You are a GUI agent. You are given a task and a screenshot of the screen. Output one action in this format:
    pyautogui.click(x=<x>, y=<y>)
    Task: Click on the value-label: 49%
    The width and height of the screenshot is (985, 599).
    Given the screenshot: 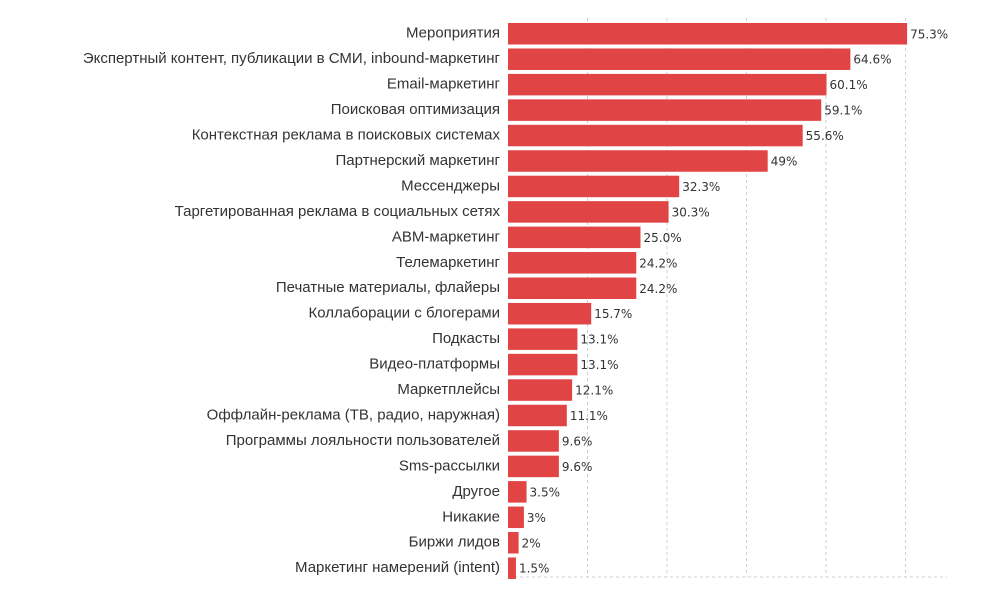 What is the action you would take?
    pyautogui.click(x=784, y=162)
    